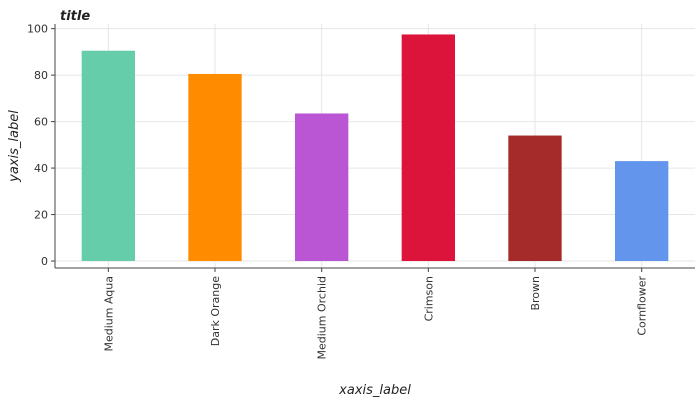  What do you see at coordinates (108, 156) in the screenshot?
I see `bar-medium-aqua` at bounding box center [108, 156].